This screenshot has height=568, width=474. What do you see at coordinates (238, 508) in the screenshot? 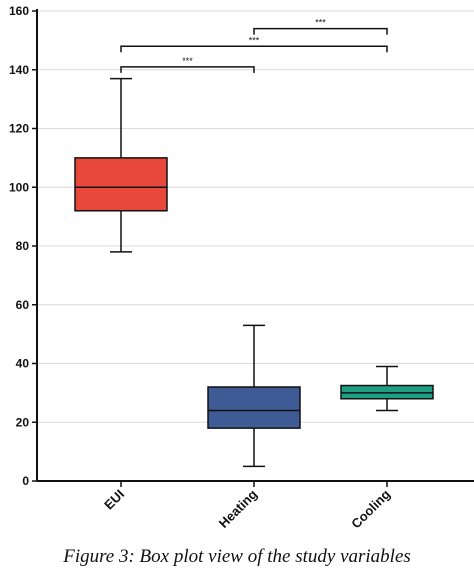
I see `x-tick-label: Heating` at bounding box center [238, 508].